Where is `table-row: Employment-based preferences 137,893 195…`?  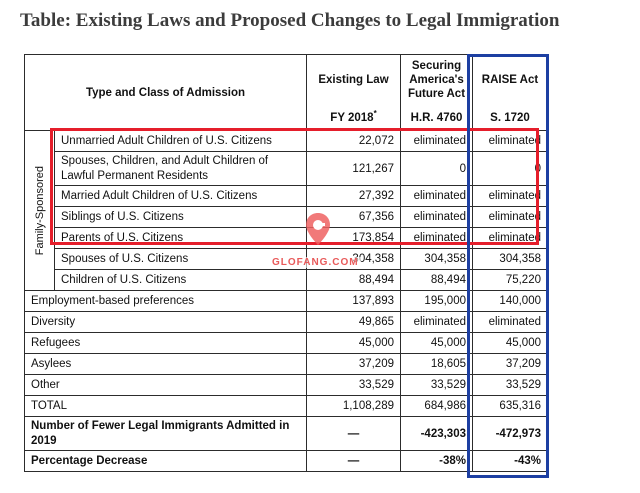 table-row: Employment-based preferences 137,893 195… is located at coordinates (286, 301).